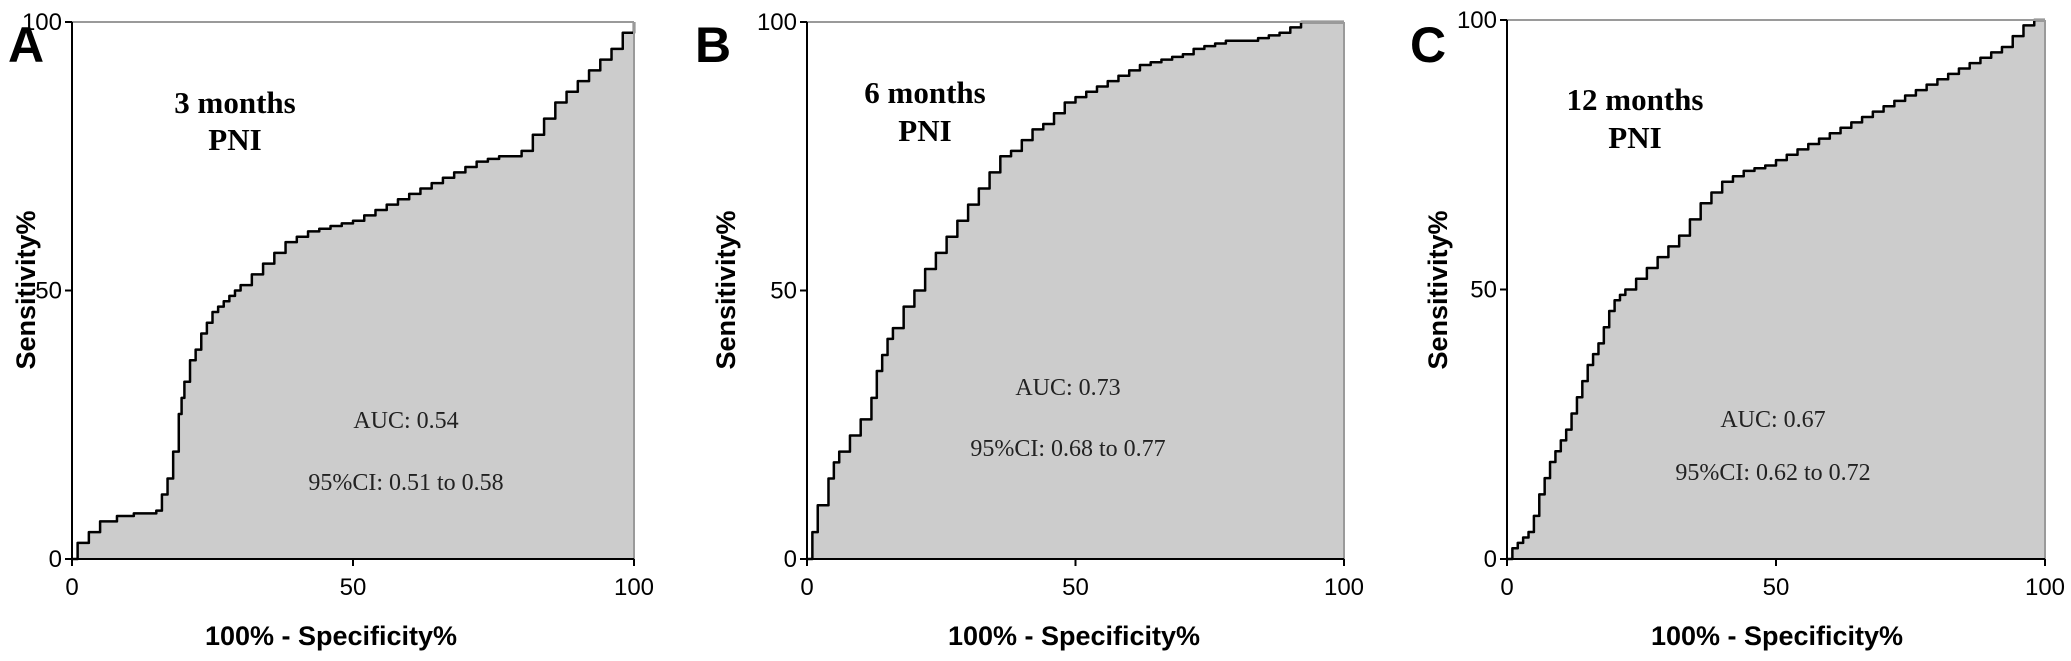  What do you see at coordinates (55, 559) in the screenshot?
I see `y-tick-label-a-0: 0` at bounding box center [55, 559].